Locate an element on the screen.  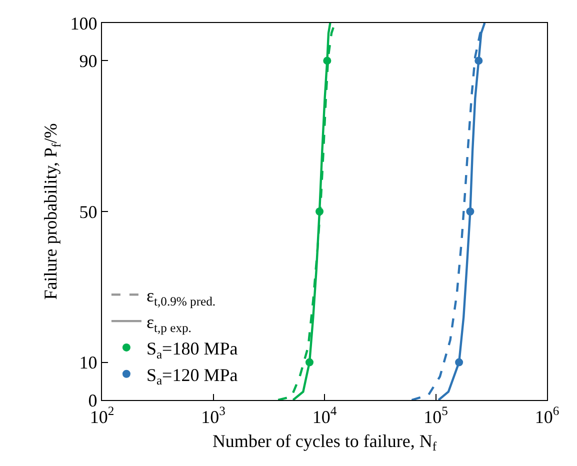
y-tick-label: 90 is located at coordinates (88, 61).